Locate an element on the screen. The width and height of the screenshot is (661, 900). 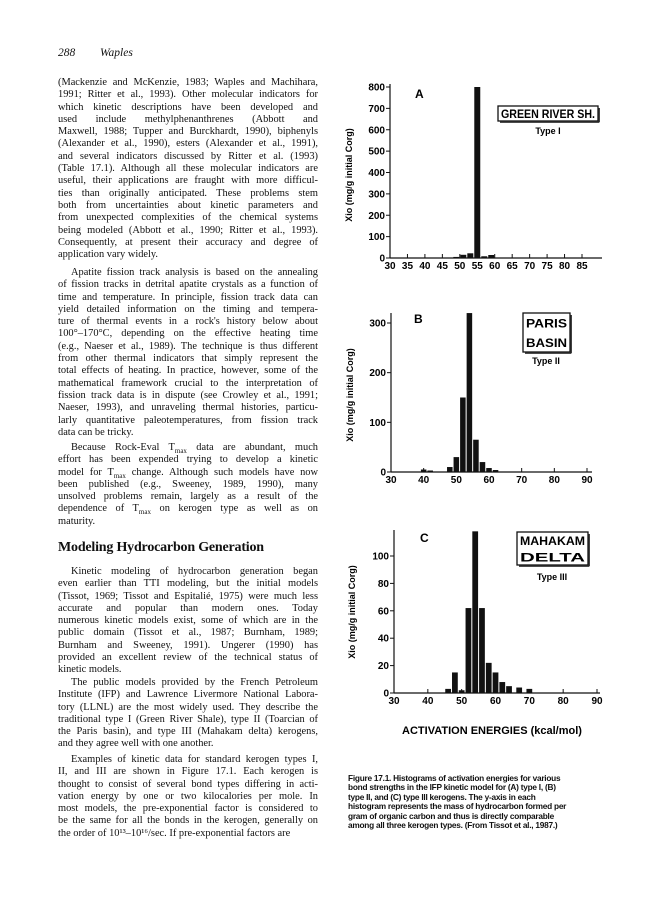
x-tick-label: 90 is located at coordinates (597, 701).